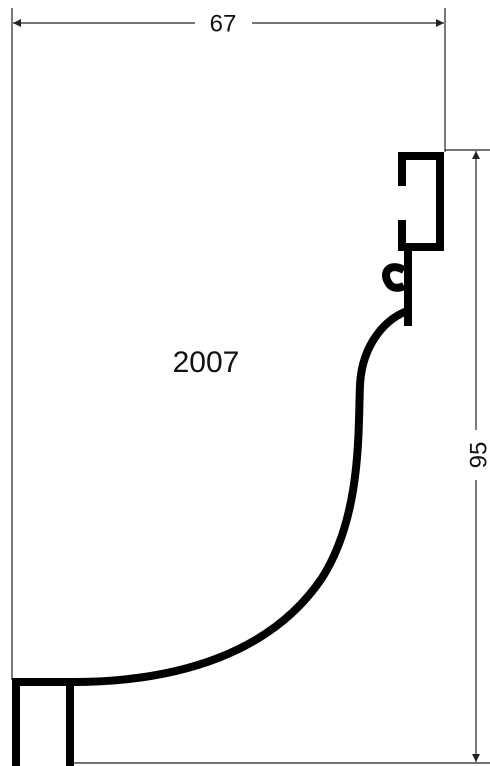 The height and width of the screenshot is (766, 490). I want to click on bottom-left, so click(42, 722).